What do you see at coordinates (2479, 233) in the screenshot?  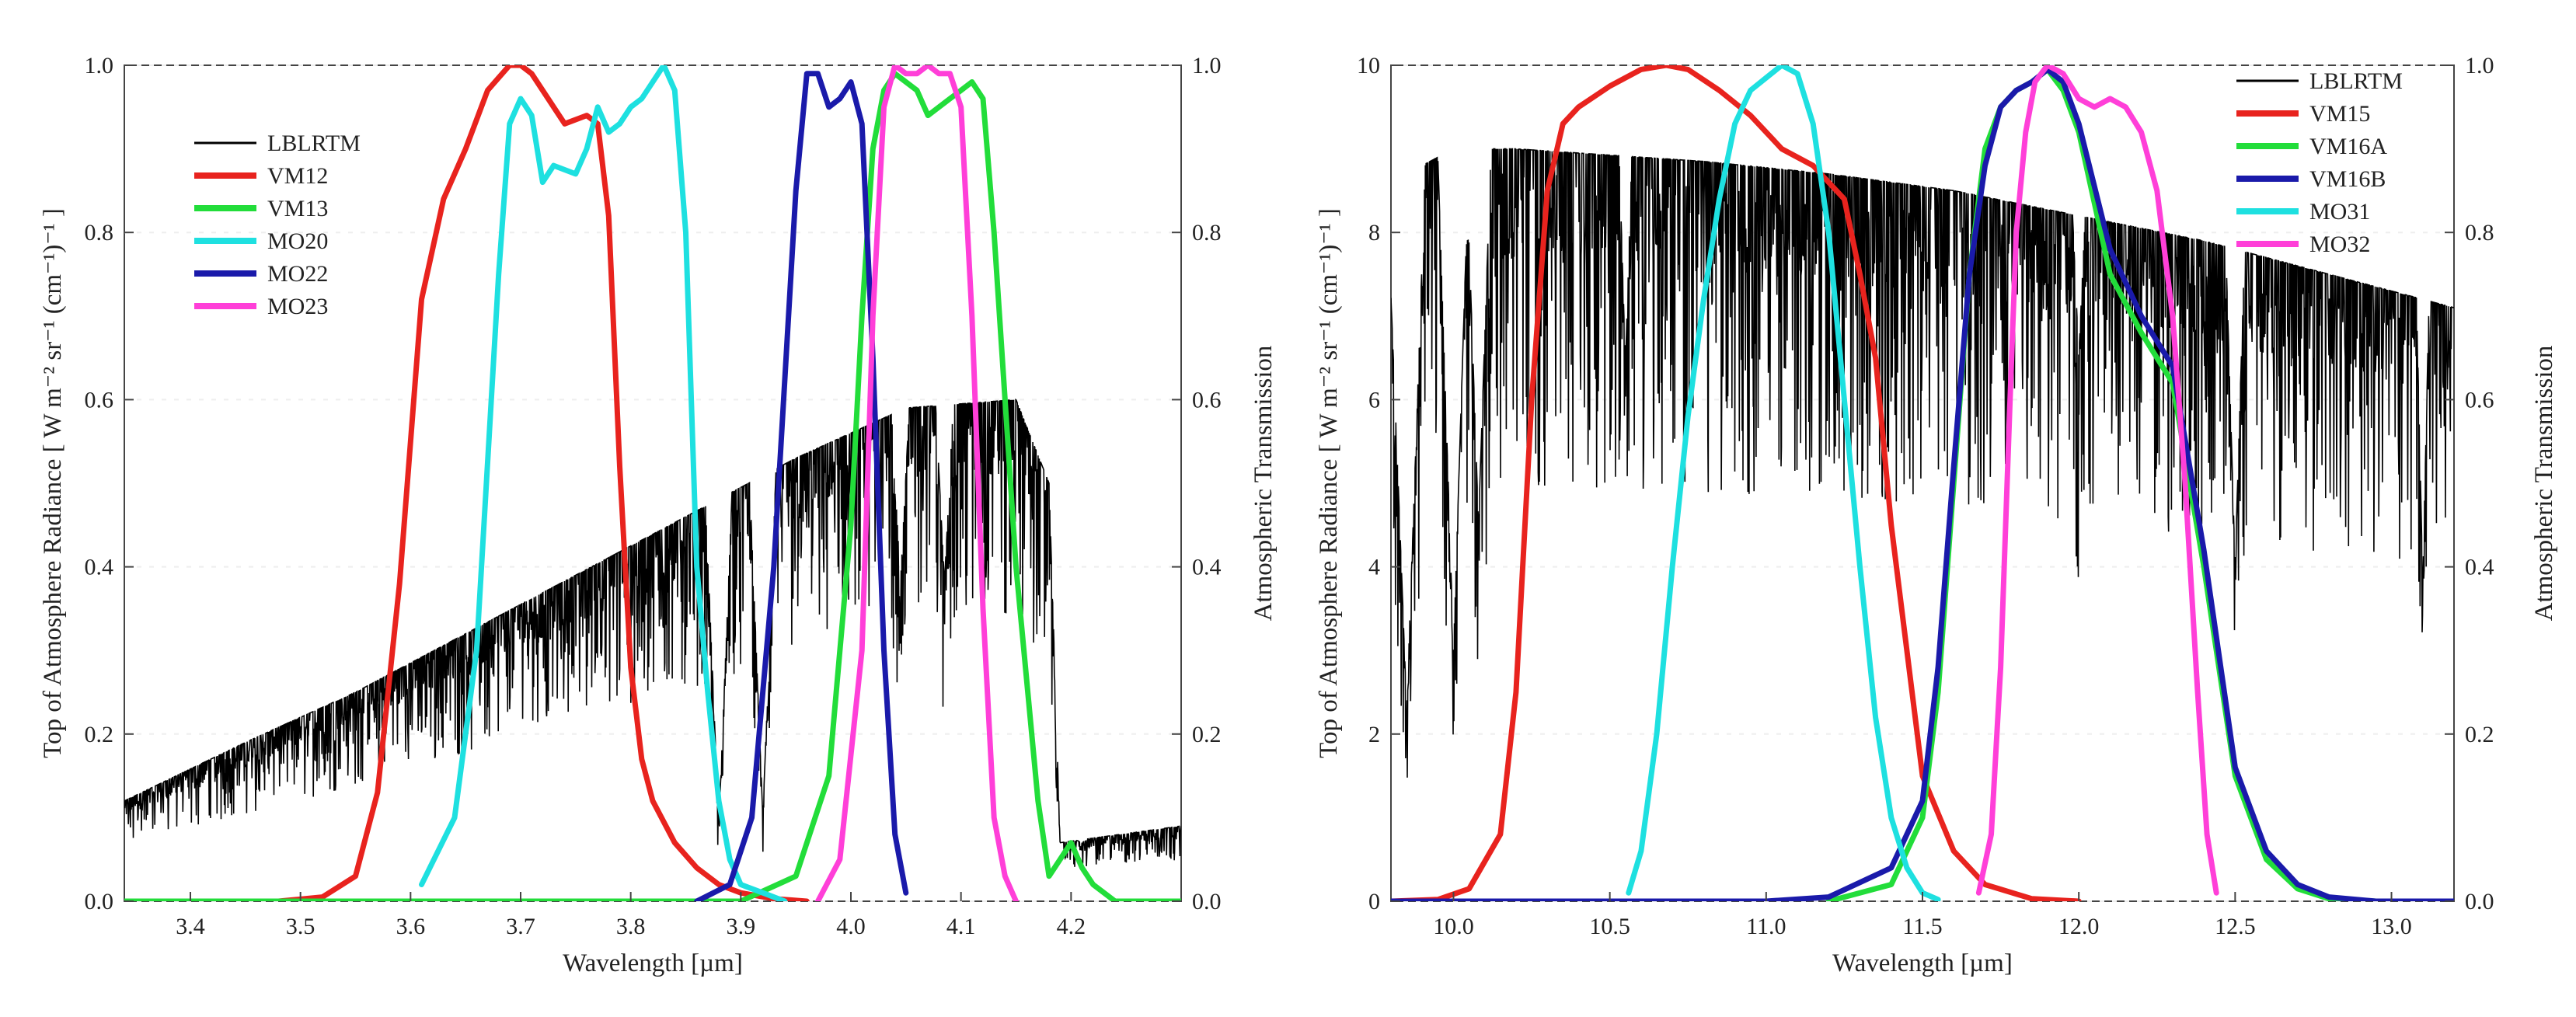 I see `right-y2-tick-label: 0.8` at bounding box center [2479, 233].